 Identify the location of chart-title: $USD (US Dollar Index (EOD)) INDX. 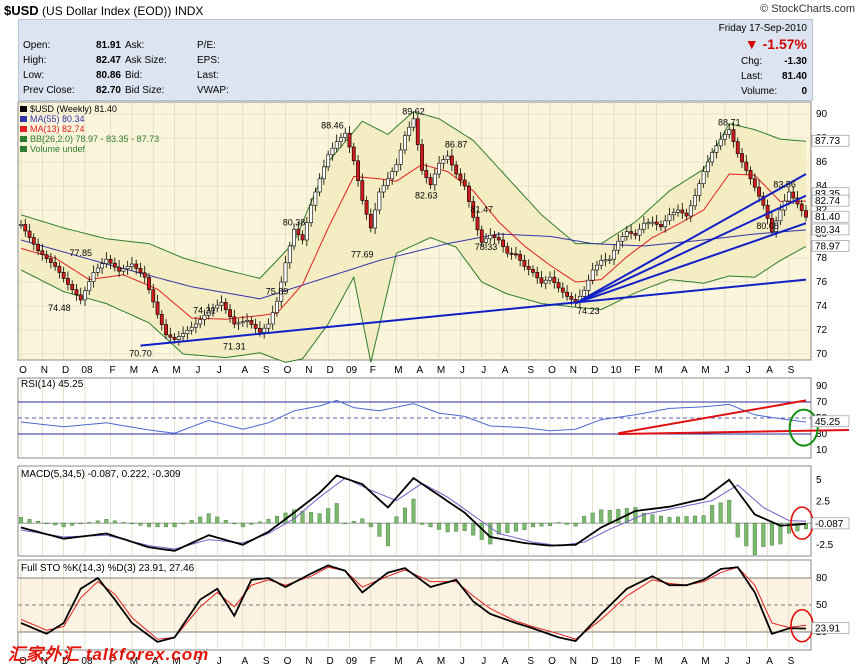
(103, 10).